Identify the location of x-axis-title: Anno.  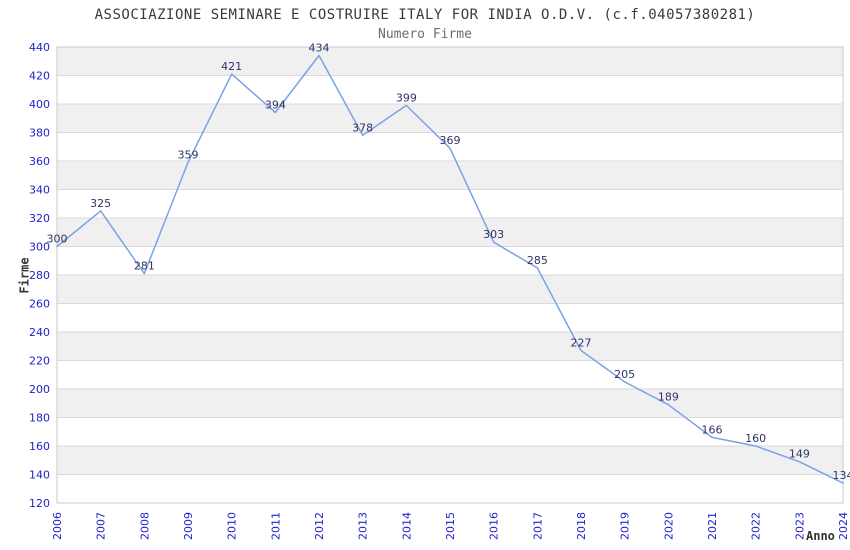
(820, 536).